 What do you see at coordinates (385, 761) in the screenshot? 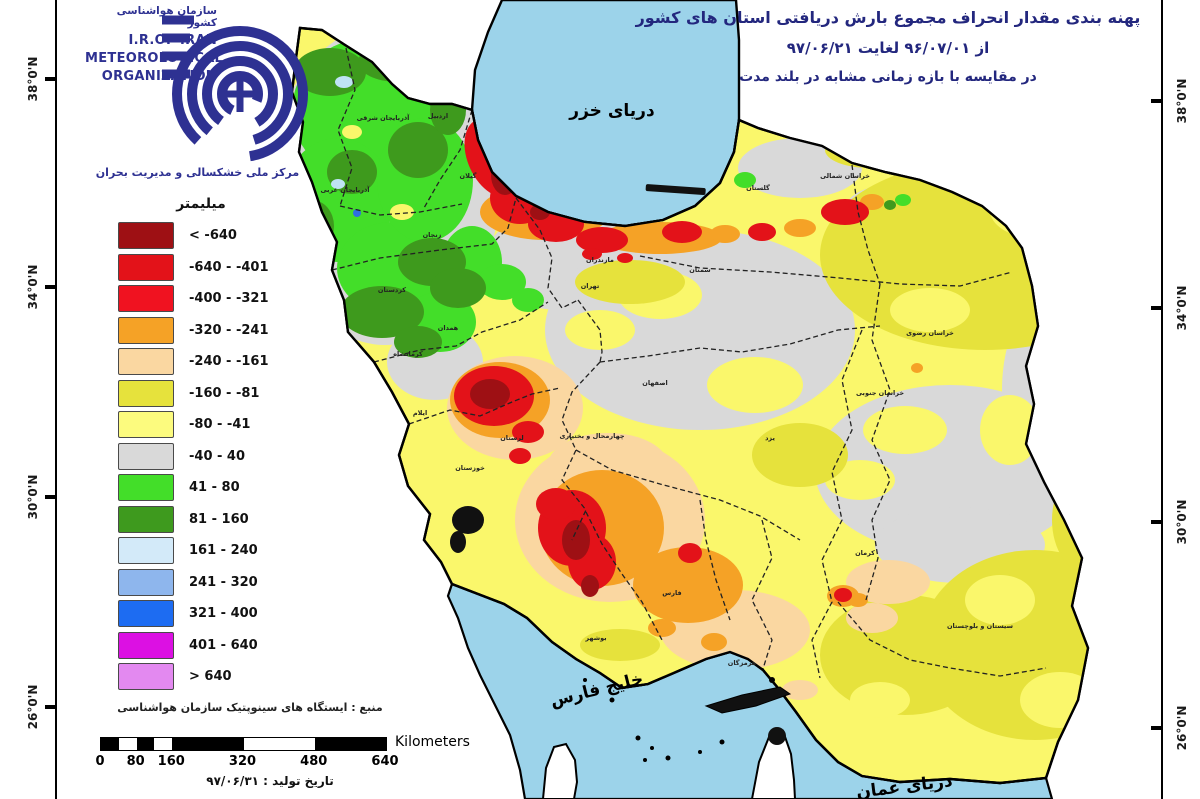
I see `scalebar-tick-label: 640` at bounding box center [385, 761].